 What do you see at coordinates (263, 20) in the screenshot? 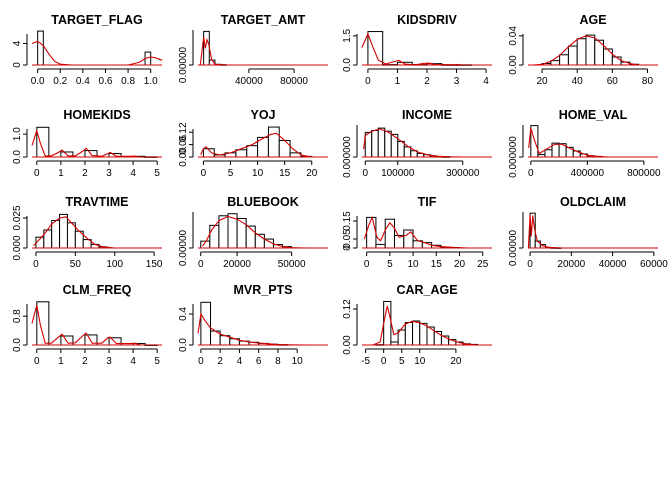
I see `panel-title: TARGET_AMT` at bounding box center [263, 20].